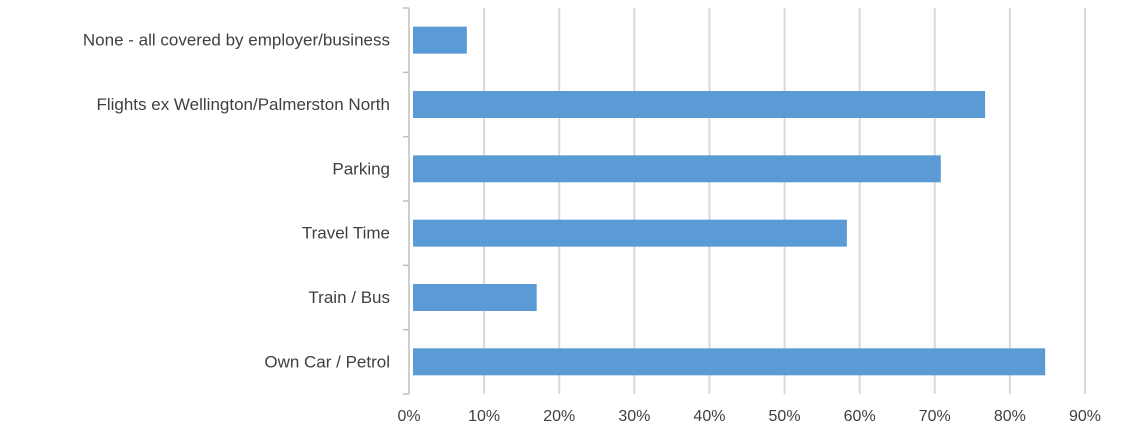 The width and height of the screenshot is (1139, 432). I want to click on category-label-1: Flights ex Wellington/Palmerston North, so click(243, 104).